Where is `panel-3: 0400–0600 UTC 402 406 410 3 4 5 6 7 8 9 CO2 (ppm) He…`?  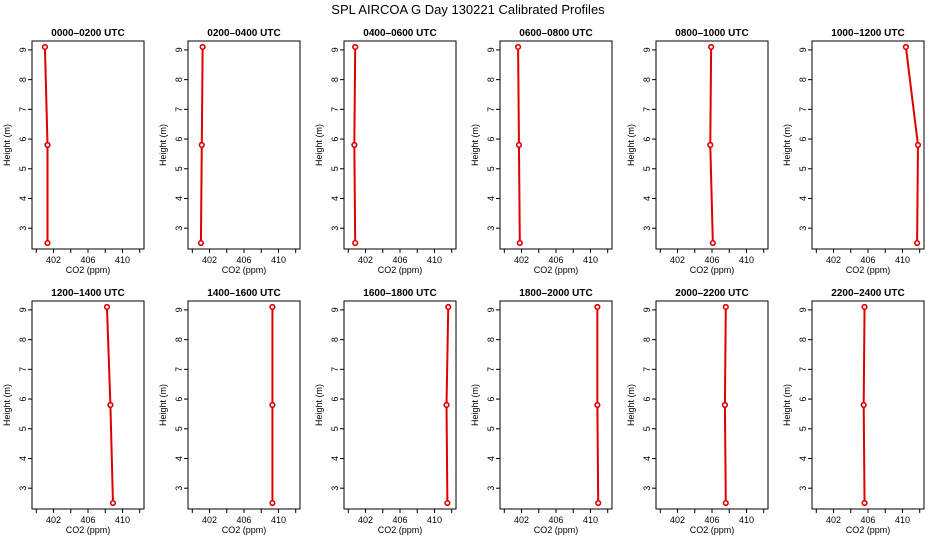
panel-3: 0400–0600 UTC 402 406 410 3 4 5 6 7 8 9 CO2 (ppm) He… is located at coordinates (385, 151).